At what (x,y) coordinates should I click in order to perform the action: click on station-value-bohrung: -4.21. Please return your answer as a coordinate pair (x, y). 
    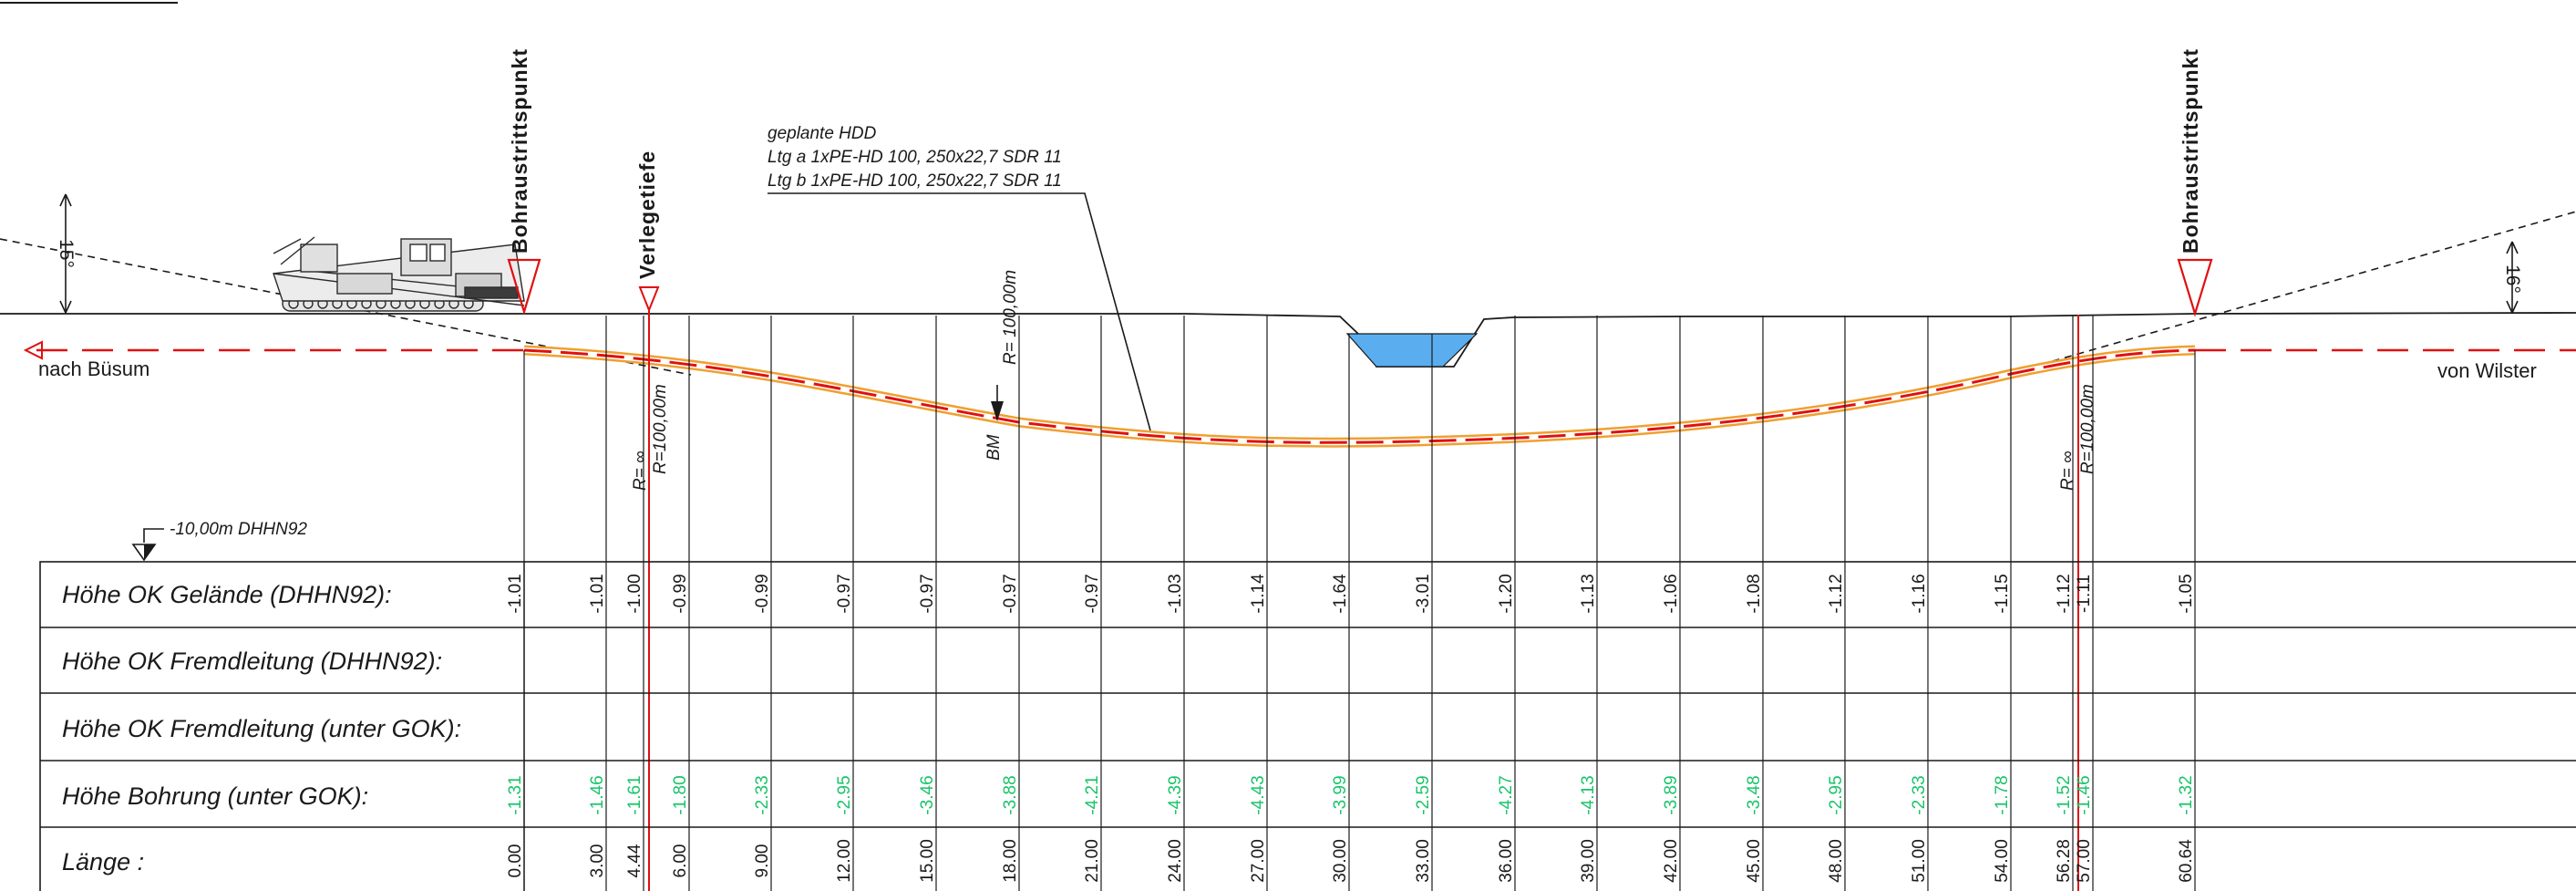
    Looking at the image, I should click on (1092, 794).